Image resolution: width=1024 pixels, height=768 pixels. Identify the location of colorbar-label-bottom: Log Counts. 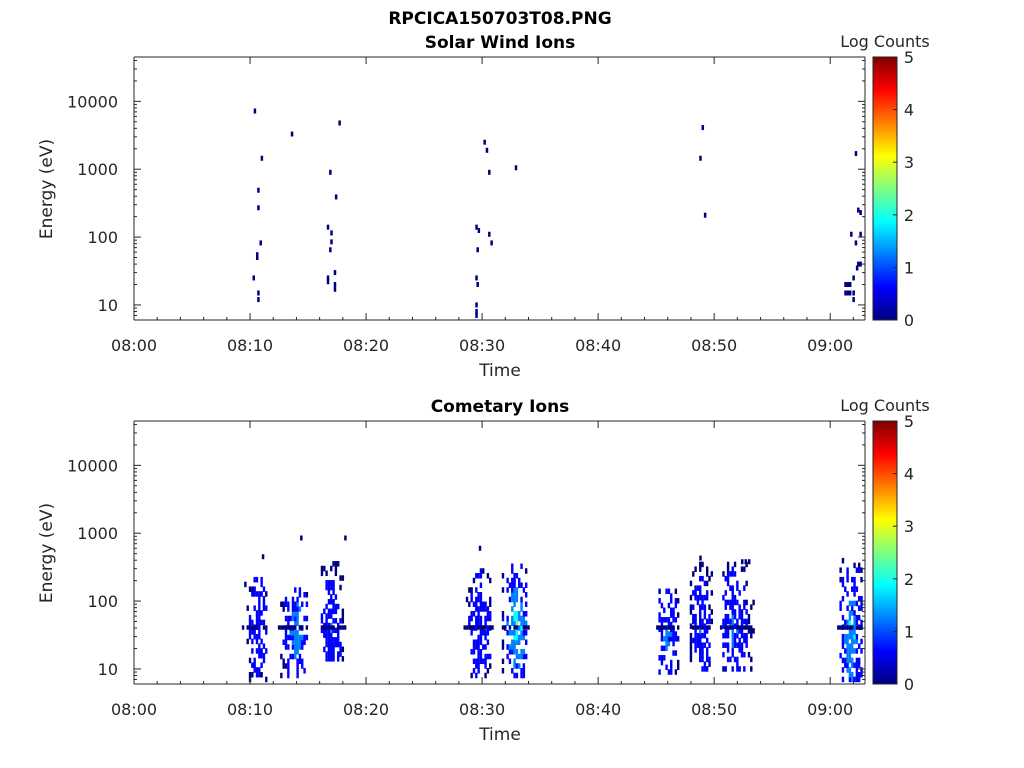
(885, 405).